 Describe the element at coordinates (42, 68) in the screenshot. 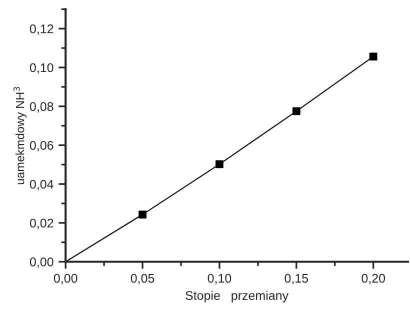

I see `y-tick-label: 0,10` at that location.